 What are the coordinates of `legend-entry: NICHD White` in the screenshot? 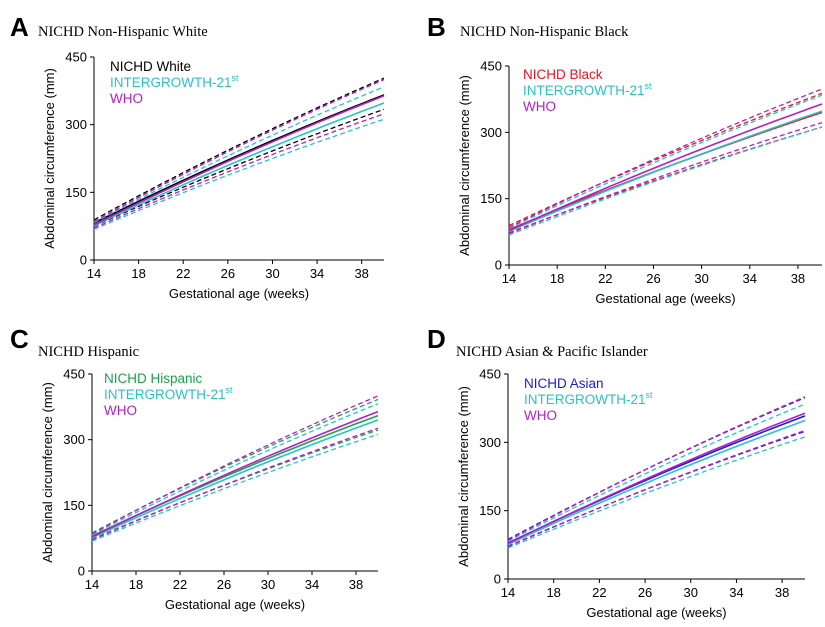 It's located at (150, 66).